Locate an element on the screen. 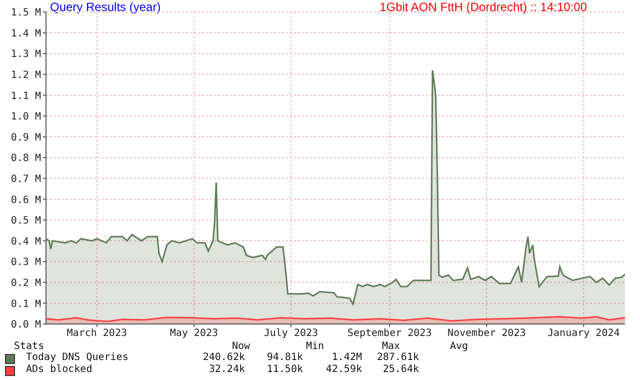 This screenshot has height=380, width=640. y-tick-label: 0.9 M is located at coordinates (25, 138).